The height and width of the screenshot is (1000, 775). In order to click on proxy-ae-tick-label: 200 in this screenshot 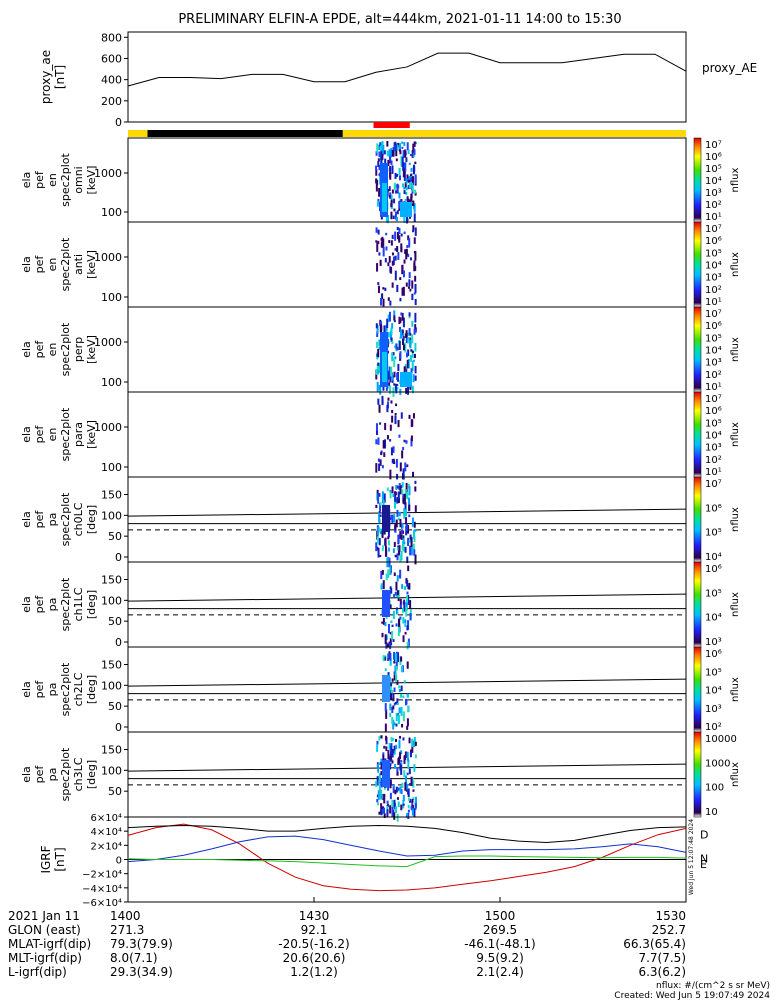, I will do `click(111, 101)`.